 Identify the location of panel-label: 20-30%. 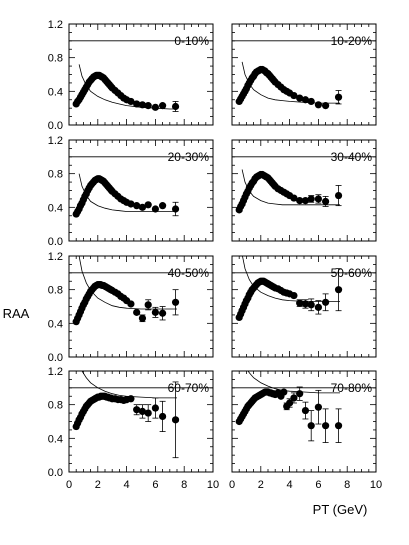
(189, 157).